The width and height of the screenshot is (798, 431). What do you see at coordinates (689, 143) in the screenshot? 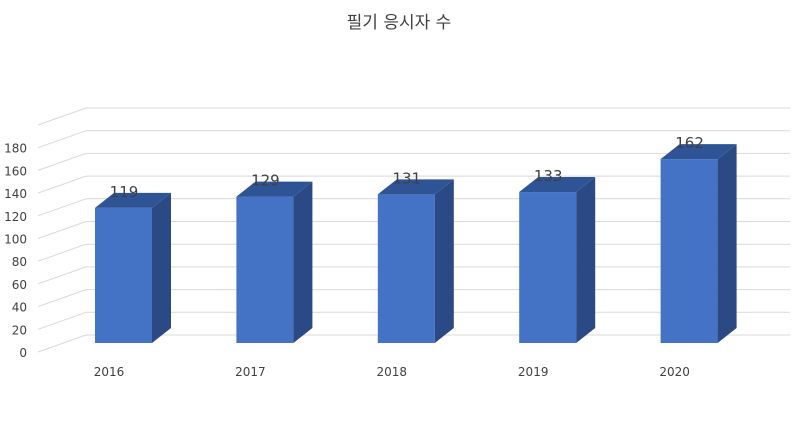
I see `data-label-2020: 162` at bounding box center [689, 143].